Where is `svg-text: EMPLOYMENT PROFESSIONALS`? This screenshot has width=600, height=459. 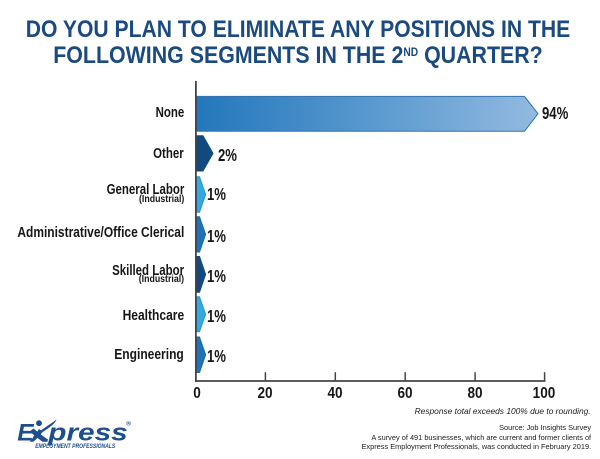
svg-text: EMPLOYMENT PROFESSIONALS is located at coordinates (75, 447).